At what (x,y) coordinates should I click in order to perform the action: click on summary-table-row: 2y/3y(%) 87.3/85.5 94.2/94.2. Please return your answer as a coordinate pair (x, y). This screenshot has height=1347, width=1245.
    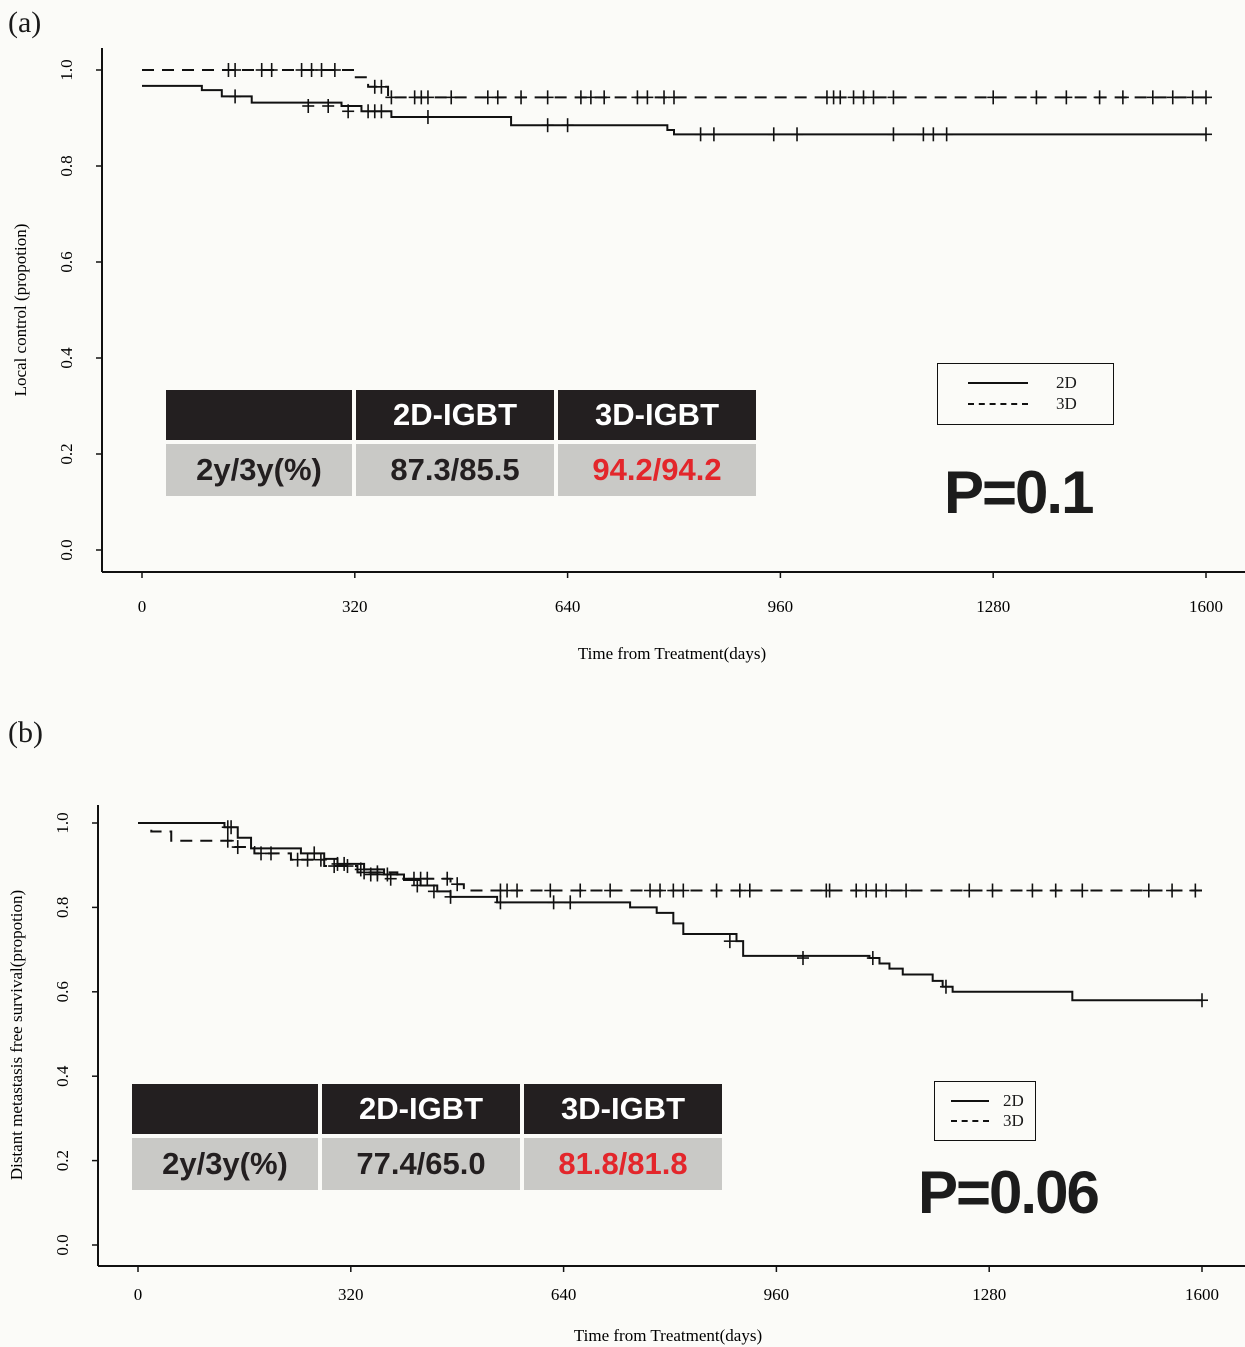
    Looking at the image, I should click on (461, 468).